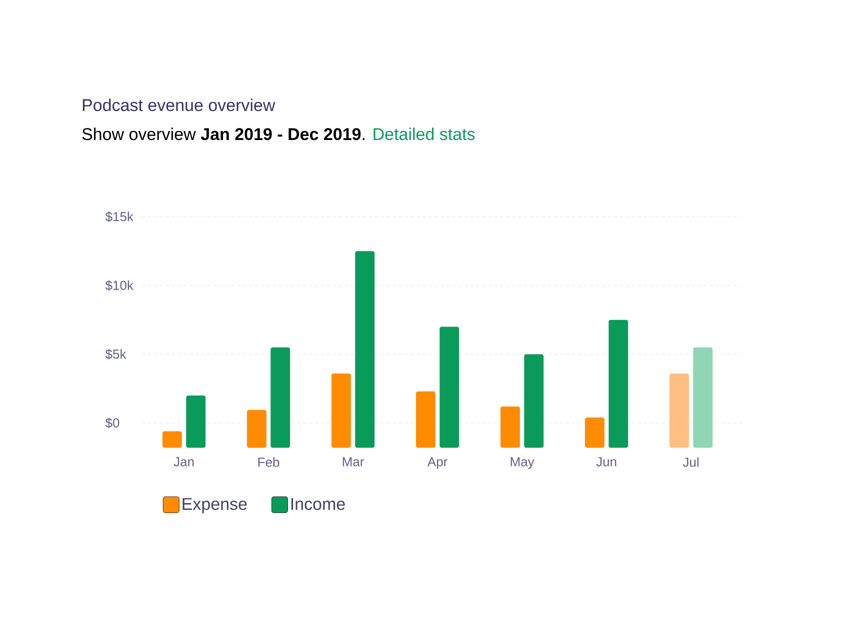 Image resolution: width=843 pixels, height=643 pixels. What do you see at coordinates (690, 462) in the screenshot?
I see `x-tick-label: Jul` at bounding box center [690, 462].